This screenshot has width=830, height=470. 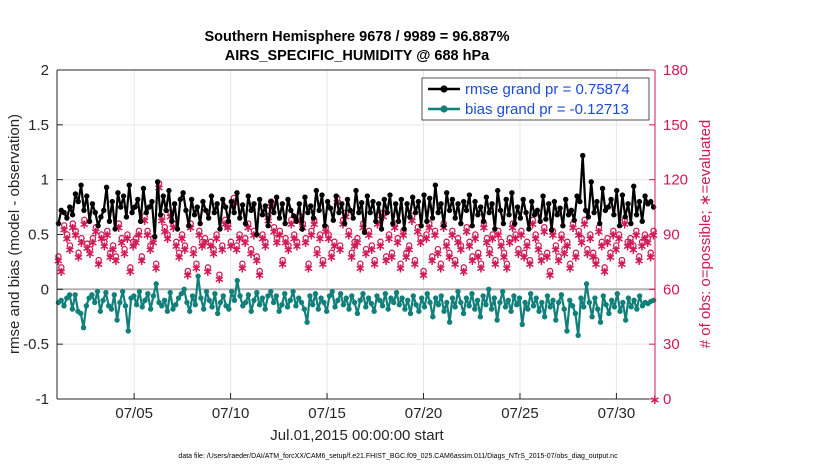 I want to click on y-right-tick-label: 120, so click(x=675, y=180).